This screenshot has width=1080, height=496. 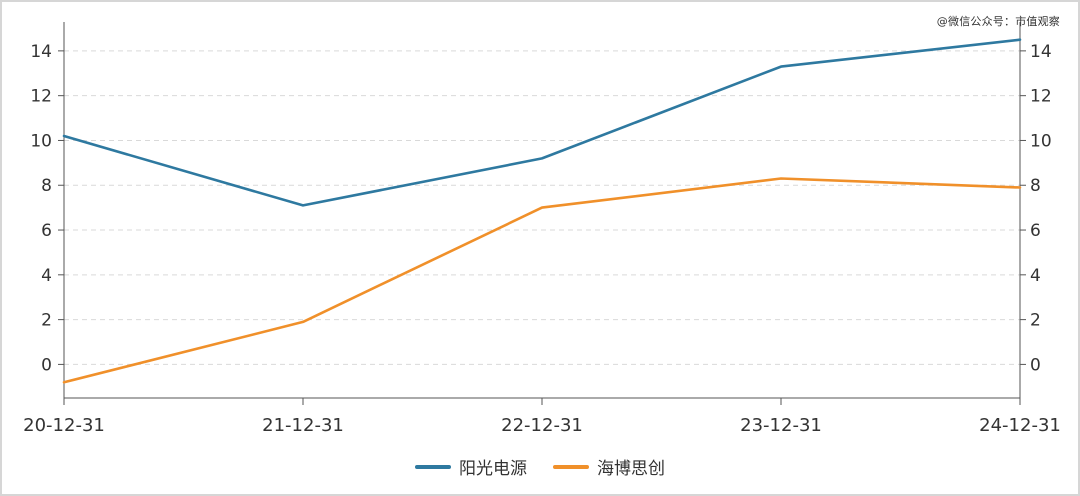 What do you see at coordinates (1041, 97) in the screenshot?
I see `y-tick-label-right: 12` at bounding box center [1041, 97].